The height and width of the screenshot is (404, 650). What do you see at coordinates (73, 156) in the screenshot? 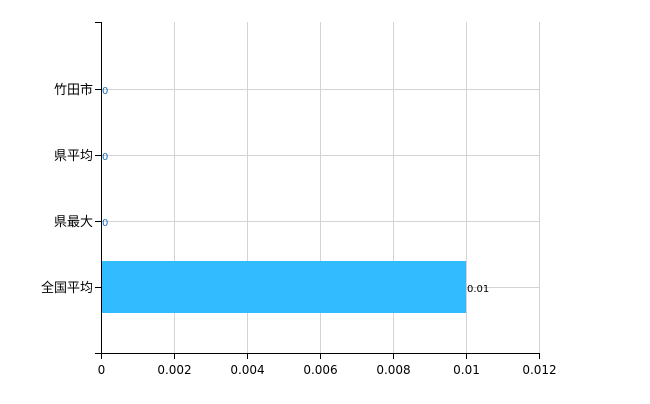
I see `y-tick-label: 県平均` at bounding box center [73, 156].